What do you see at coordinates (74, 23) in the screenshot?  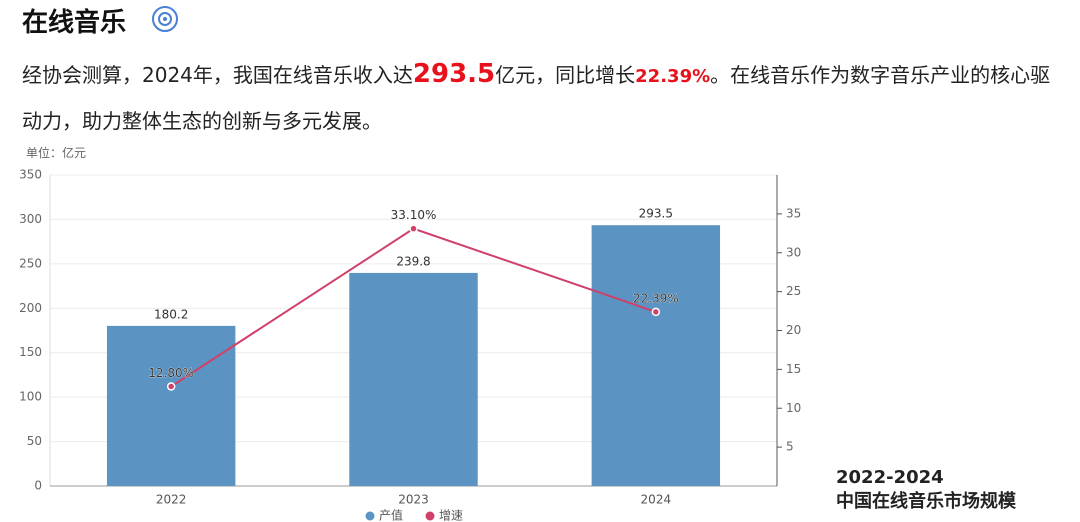 I see `page-title: 在线音乐` at bounding box center [74, 23].